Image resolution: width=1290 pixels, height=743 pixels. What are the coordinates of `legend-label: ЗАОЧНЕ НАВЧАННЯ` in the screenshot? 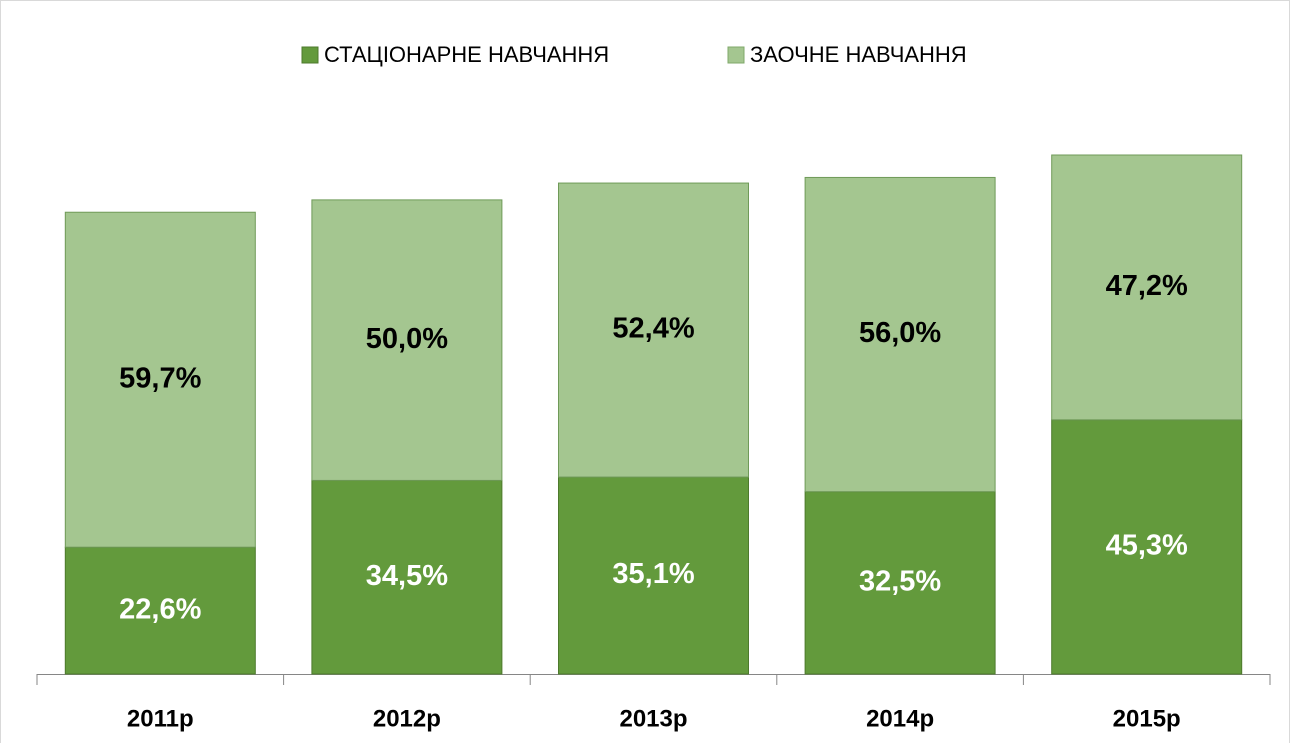 It's located at (858, 54).